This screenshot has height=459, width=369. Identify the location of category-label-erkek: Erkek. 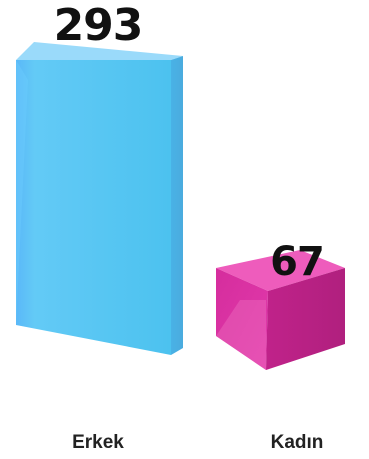
(98, 442).